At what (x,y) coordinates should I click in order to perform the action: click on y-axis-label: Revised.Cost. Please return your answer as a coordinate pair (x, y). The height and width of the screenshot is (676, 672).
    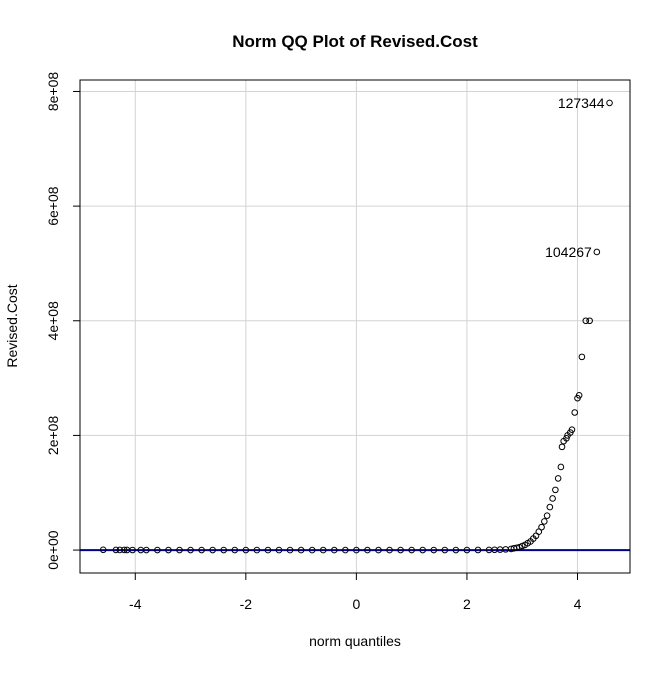
    Looking at the image, I should click on (12, 325).